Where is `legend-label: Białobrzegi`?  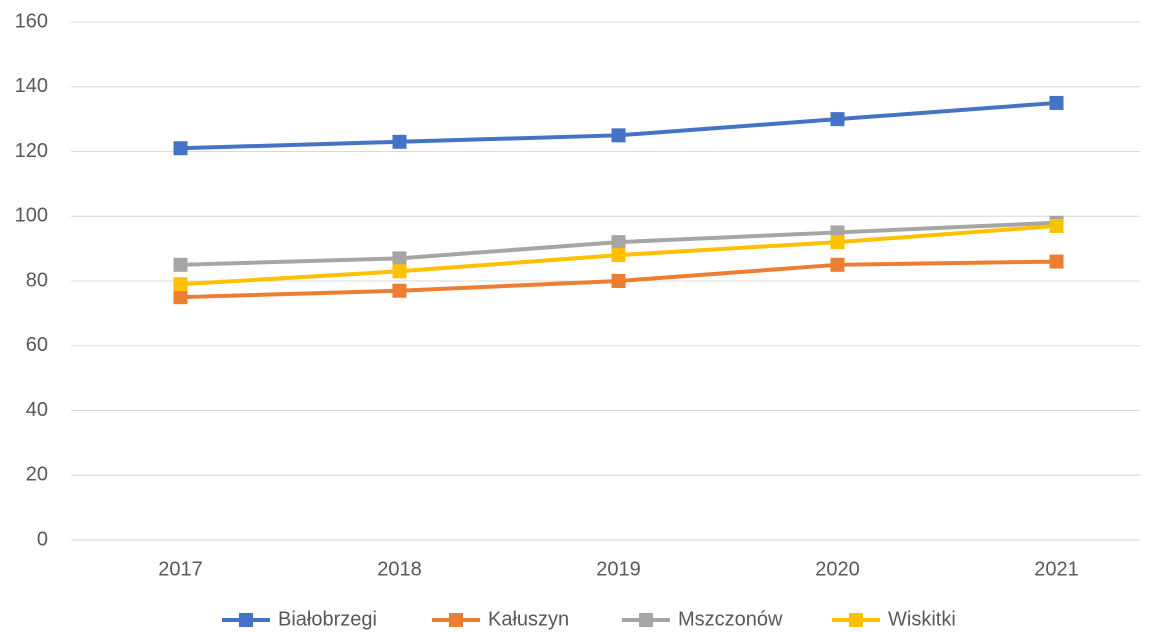 legend-label: Białobrzegi is located at coordinates (327, 619).